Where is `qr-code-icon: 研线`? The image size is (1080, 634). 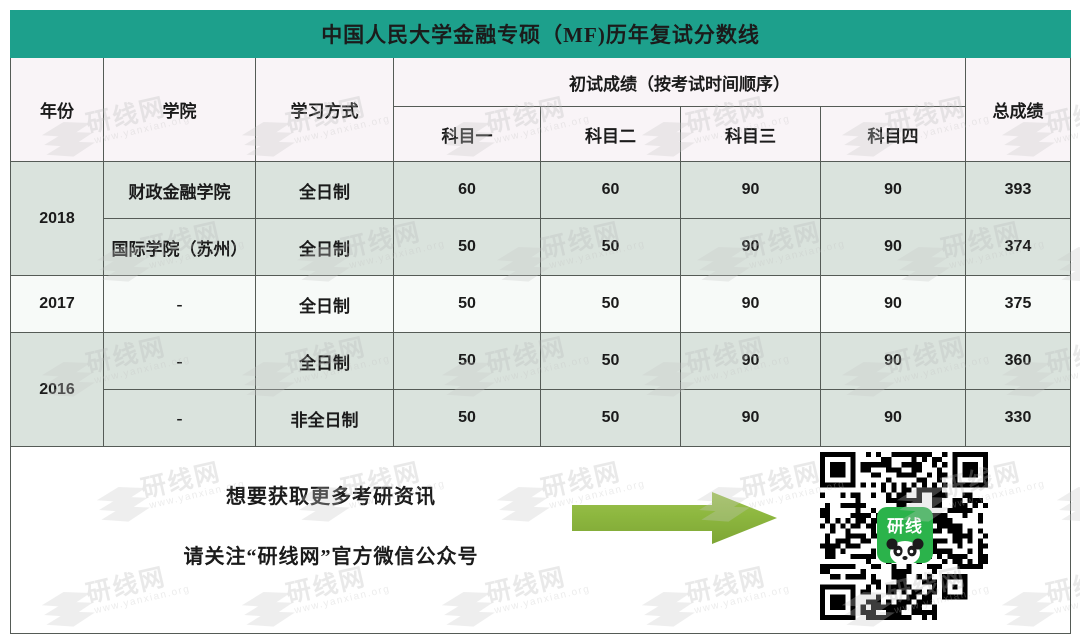 qr-code-icon: 研线 is located at coordinates (904, 536).